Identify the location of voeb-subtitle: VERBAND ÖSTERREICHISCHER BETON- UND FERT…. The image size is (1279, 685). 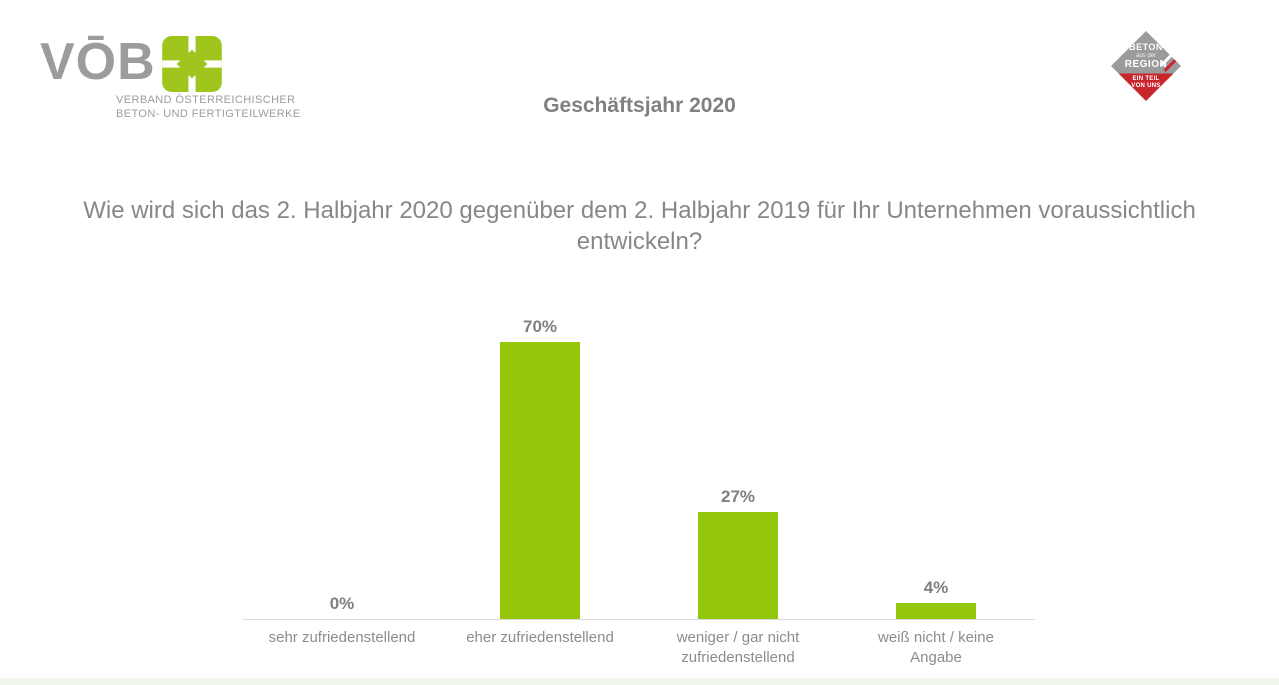
(170, 107).